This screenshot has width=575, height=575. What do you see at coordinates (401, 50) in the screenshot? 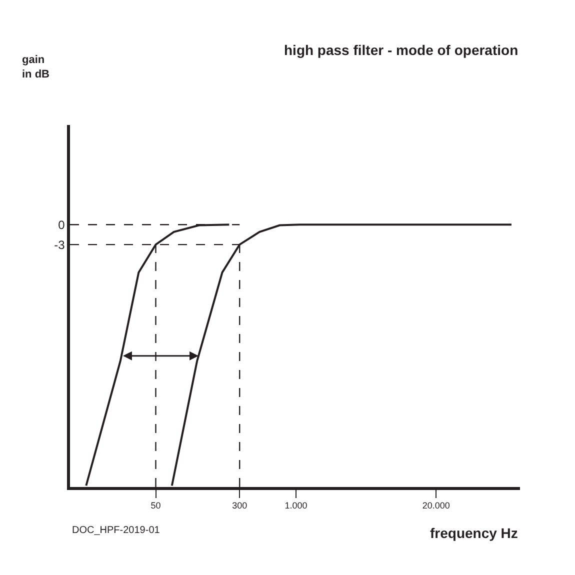
I see `chart-title: high pass filter - mode of operation` at bounding box center [401, 50].